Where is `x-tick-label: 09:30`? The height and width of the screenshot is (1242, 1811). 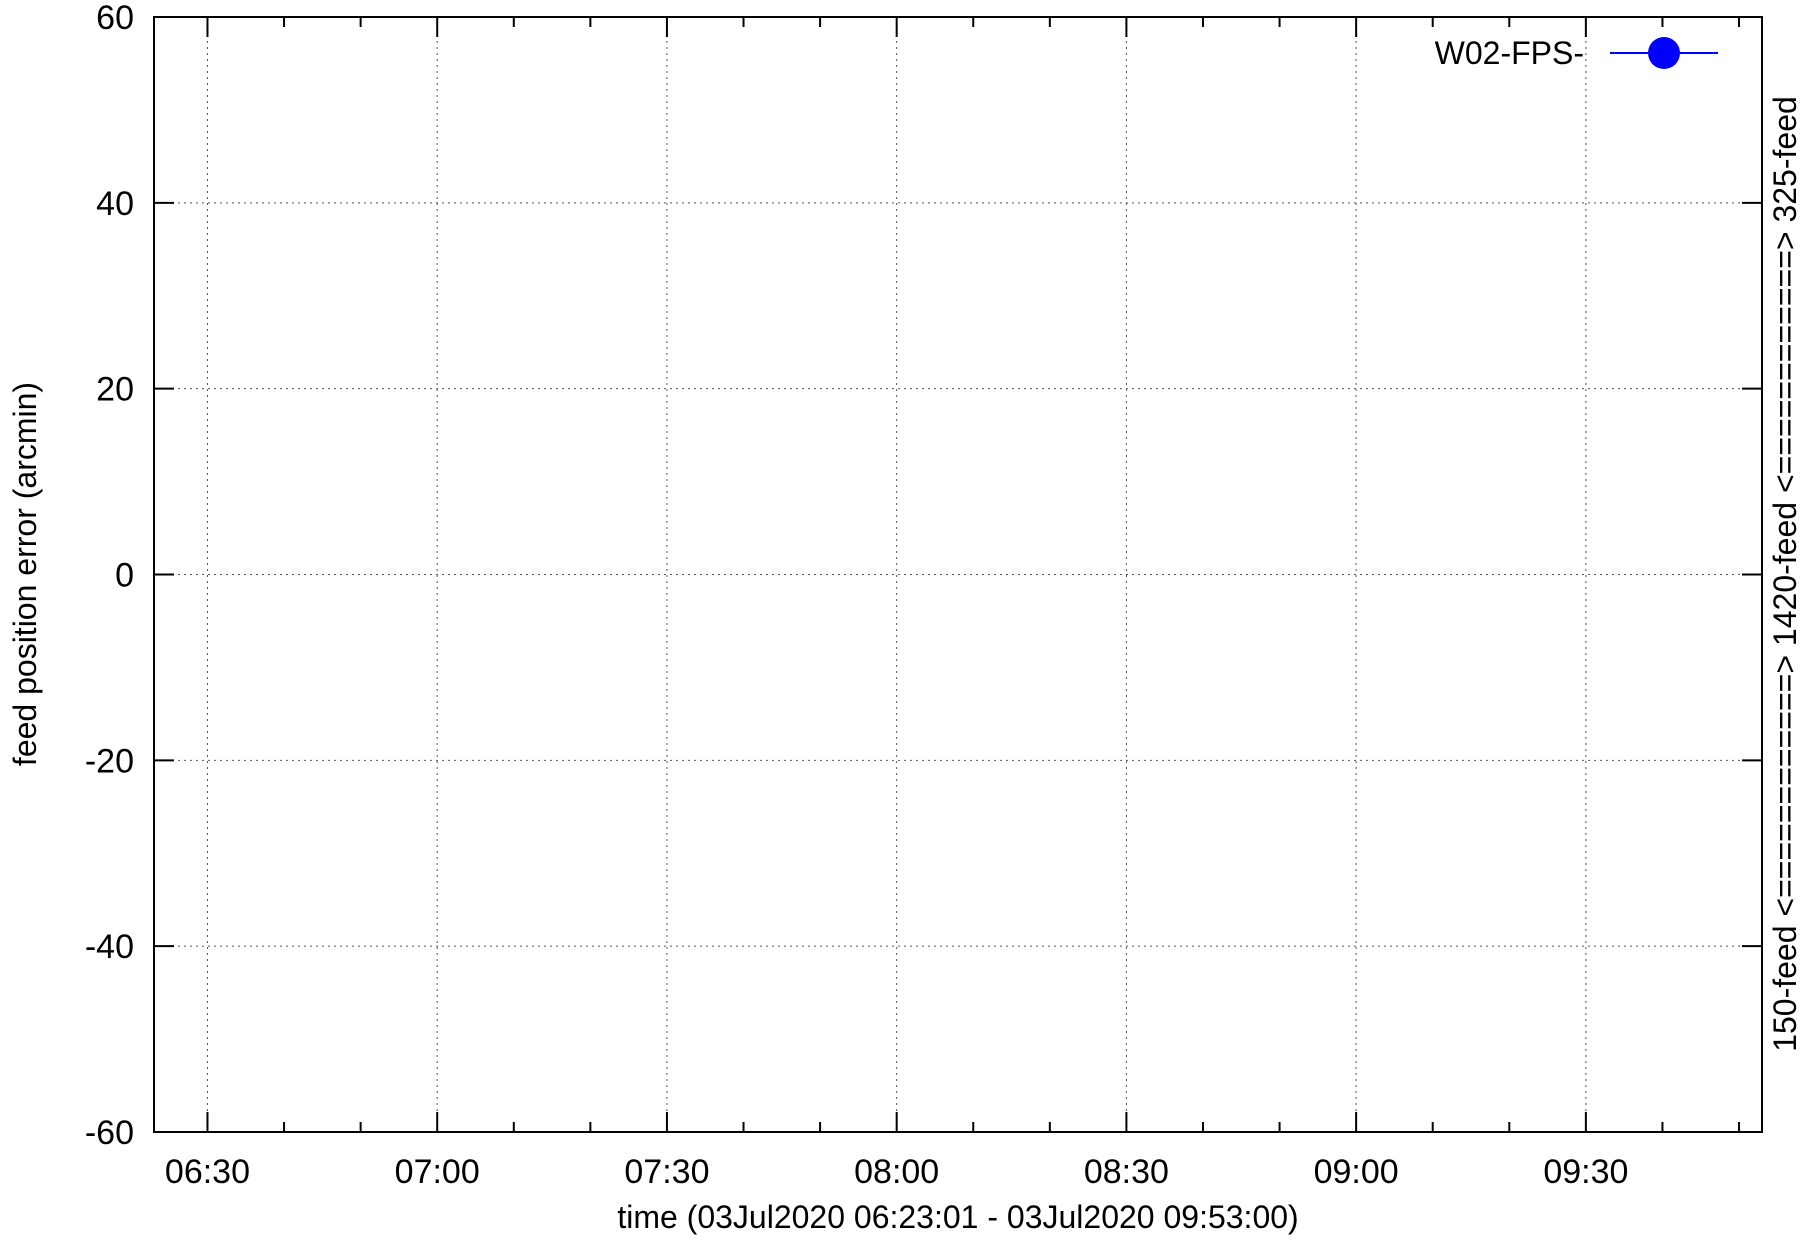 x-tick-label: 09:30 is located at coordinates (1585, 1172).